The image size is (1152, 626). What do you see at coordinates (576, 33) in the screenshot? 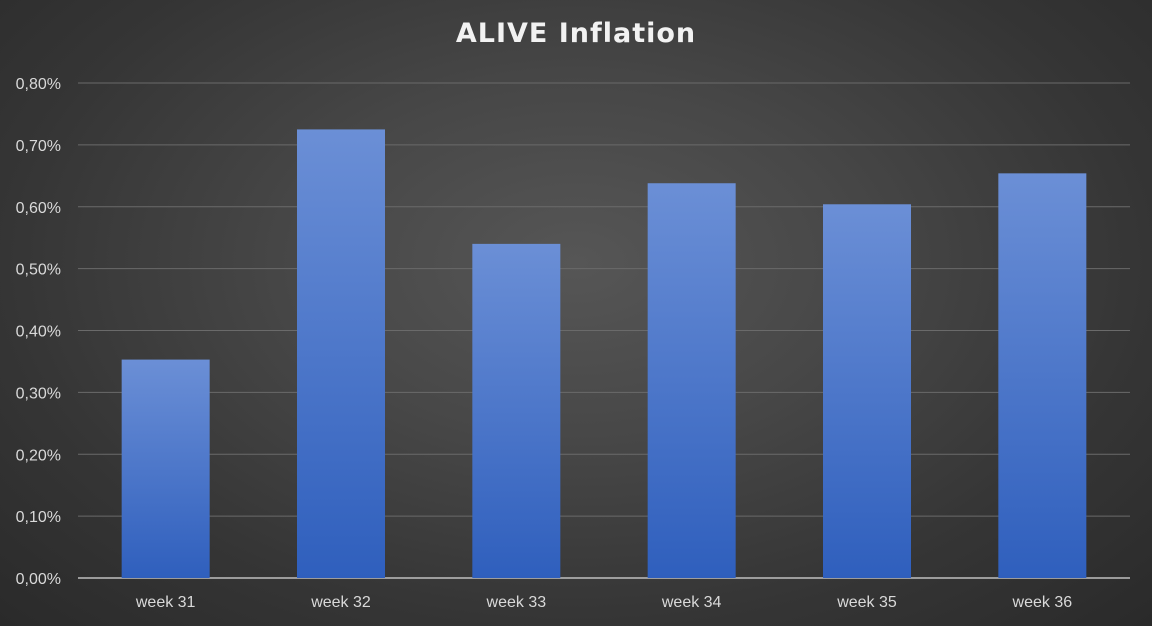
I see `chart-title: ALIVE Inflation` at bounding box center [576, 33].